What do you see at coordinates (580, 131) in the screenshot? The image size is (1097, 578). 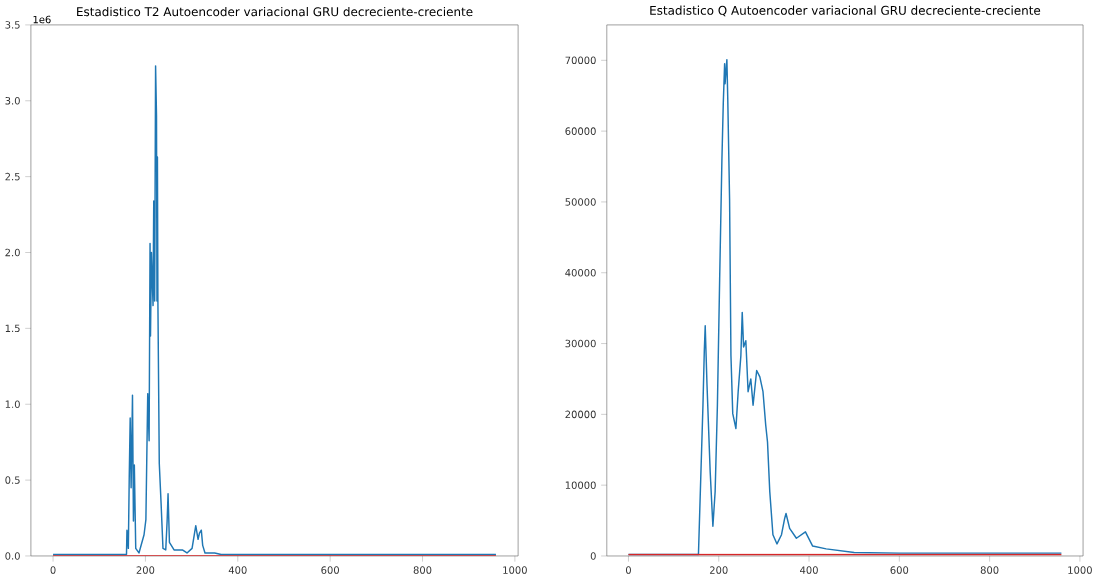 I see `y-tick-label: 60000` at bounding box center [580, 131].